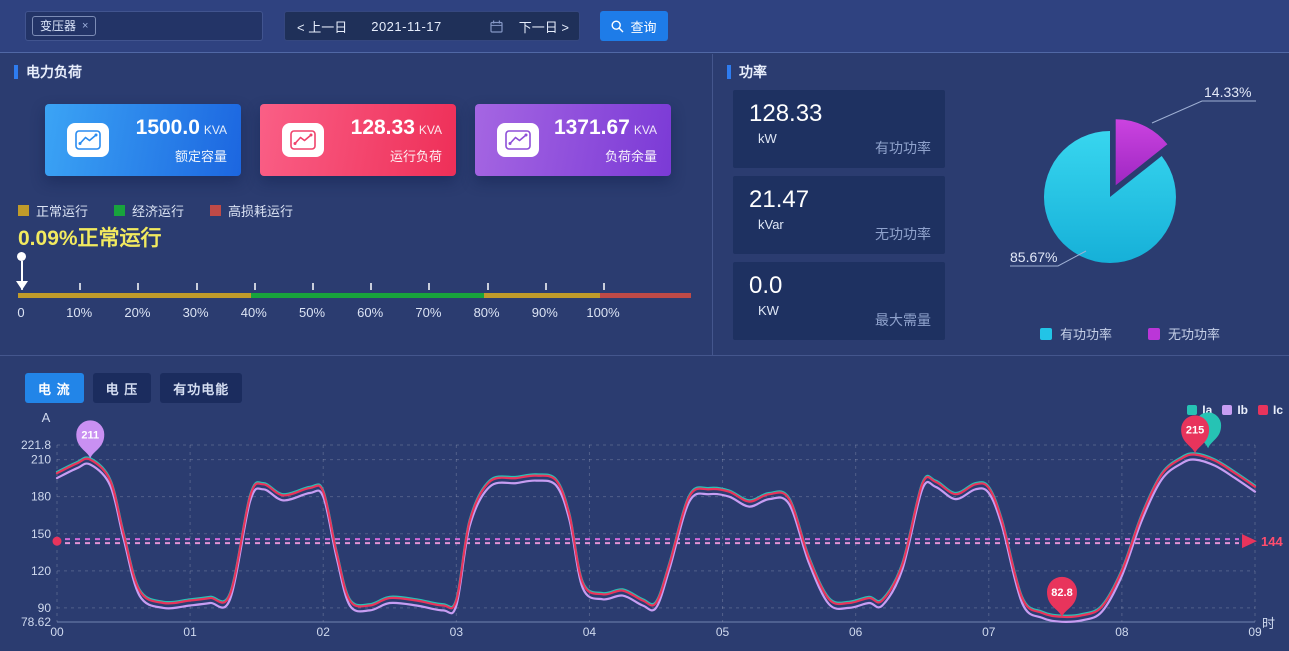 The image size is (1289, 651). I want to click on load-panel-title: 电力负荷, so click(48, 72).